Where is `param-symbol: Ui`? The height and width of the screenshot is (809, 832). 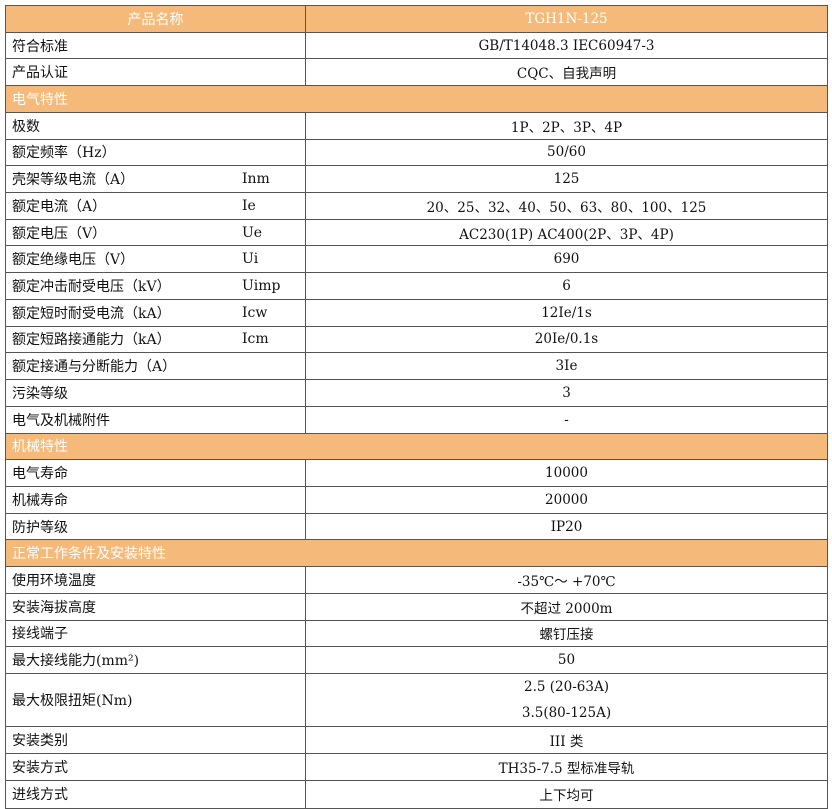
param-symbol: Ui is located at coordinates (250, 259).